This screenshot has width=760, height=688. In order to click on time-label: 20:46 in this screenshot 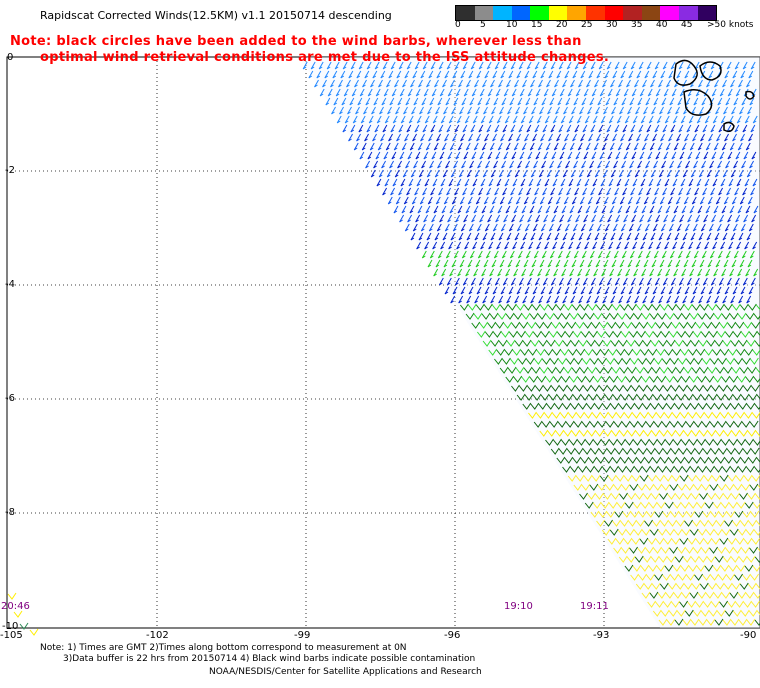, I will do `click(15, 606)`.